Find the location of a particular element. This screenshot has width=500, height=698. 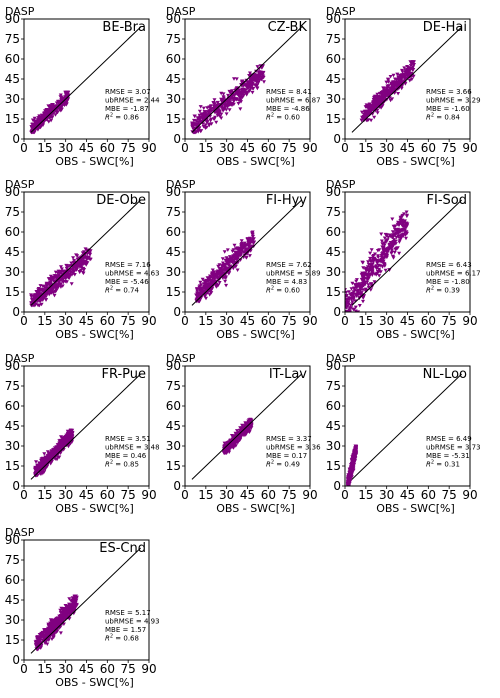

stat-text: RMSE = 8.41 is located at coordinates (289, 92).